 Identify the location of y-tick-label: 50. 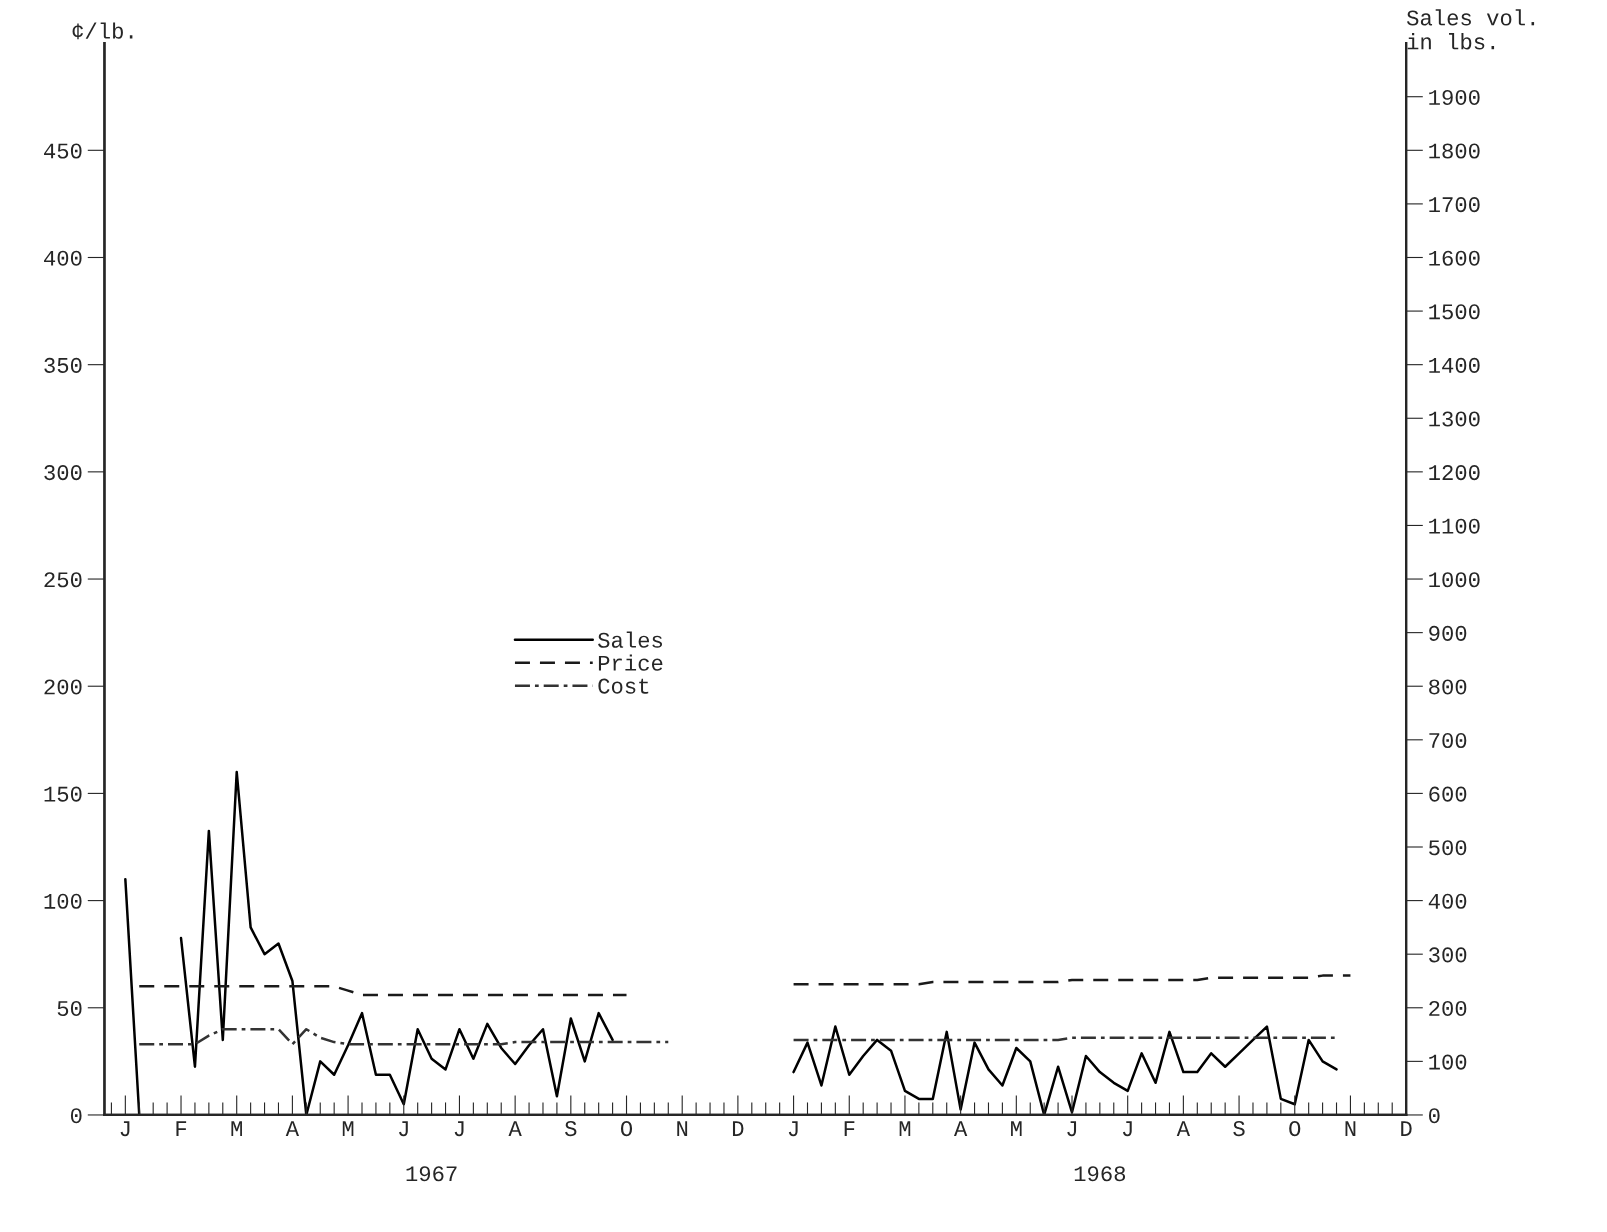
(69, 1008).